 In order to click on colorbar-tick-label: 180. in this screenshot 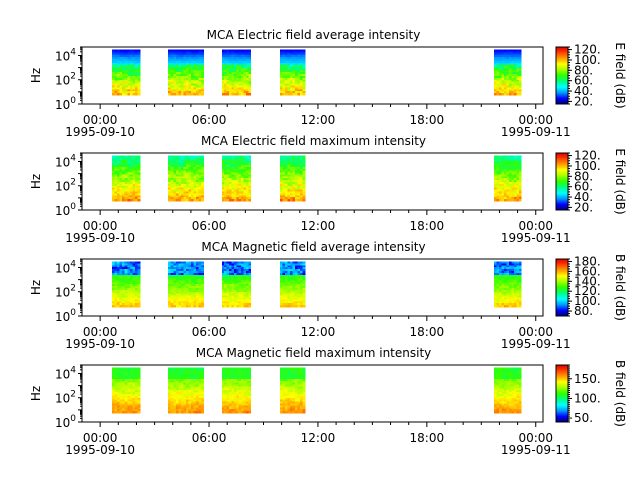, I will do `click(587, 261)`.